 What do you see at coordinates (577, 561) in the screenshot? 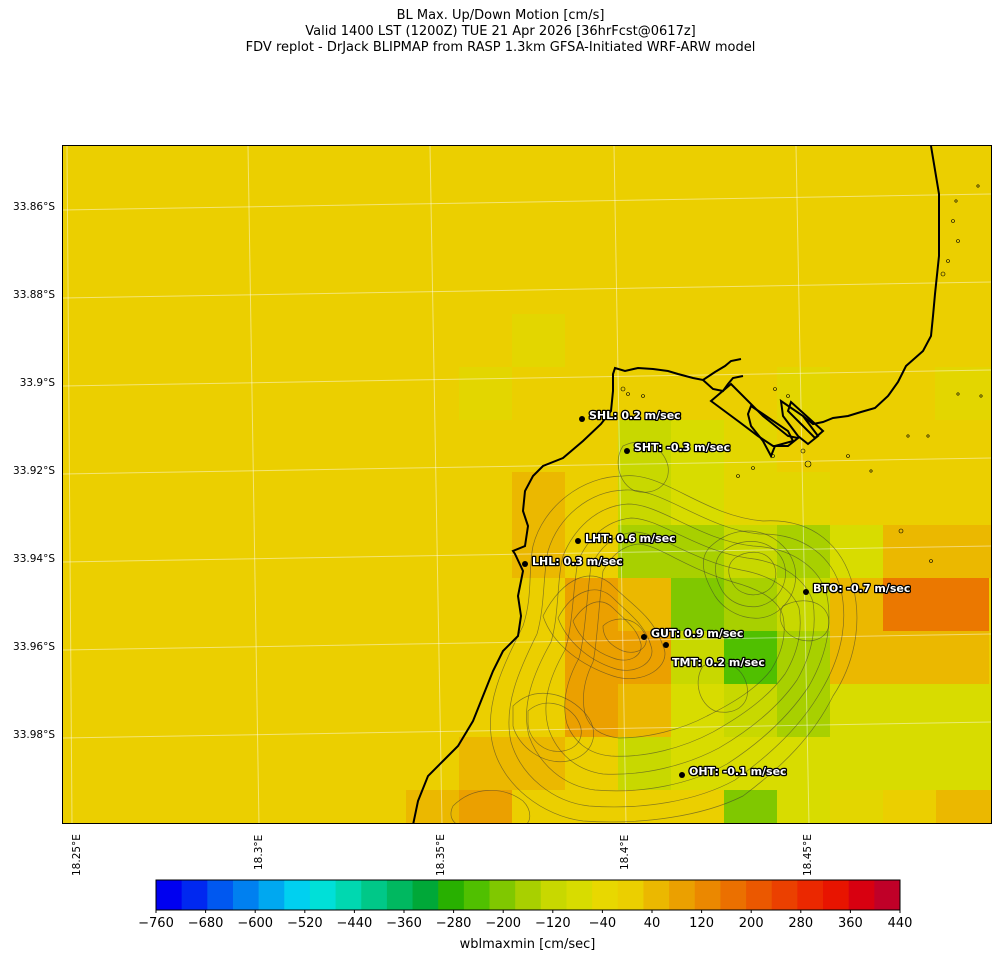
I see `station-label-lhl: LHL: 0.3 m/sec` at bounding box center [577, 561].